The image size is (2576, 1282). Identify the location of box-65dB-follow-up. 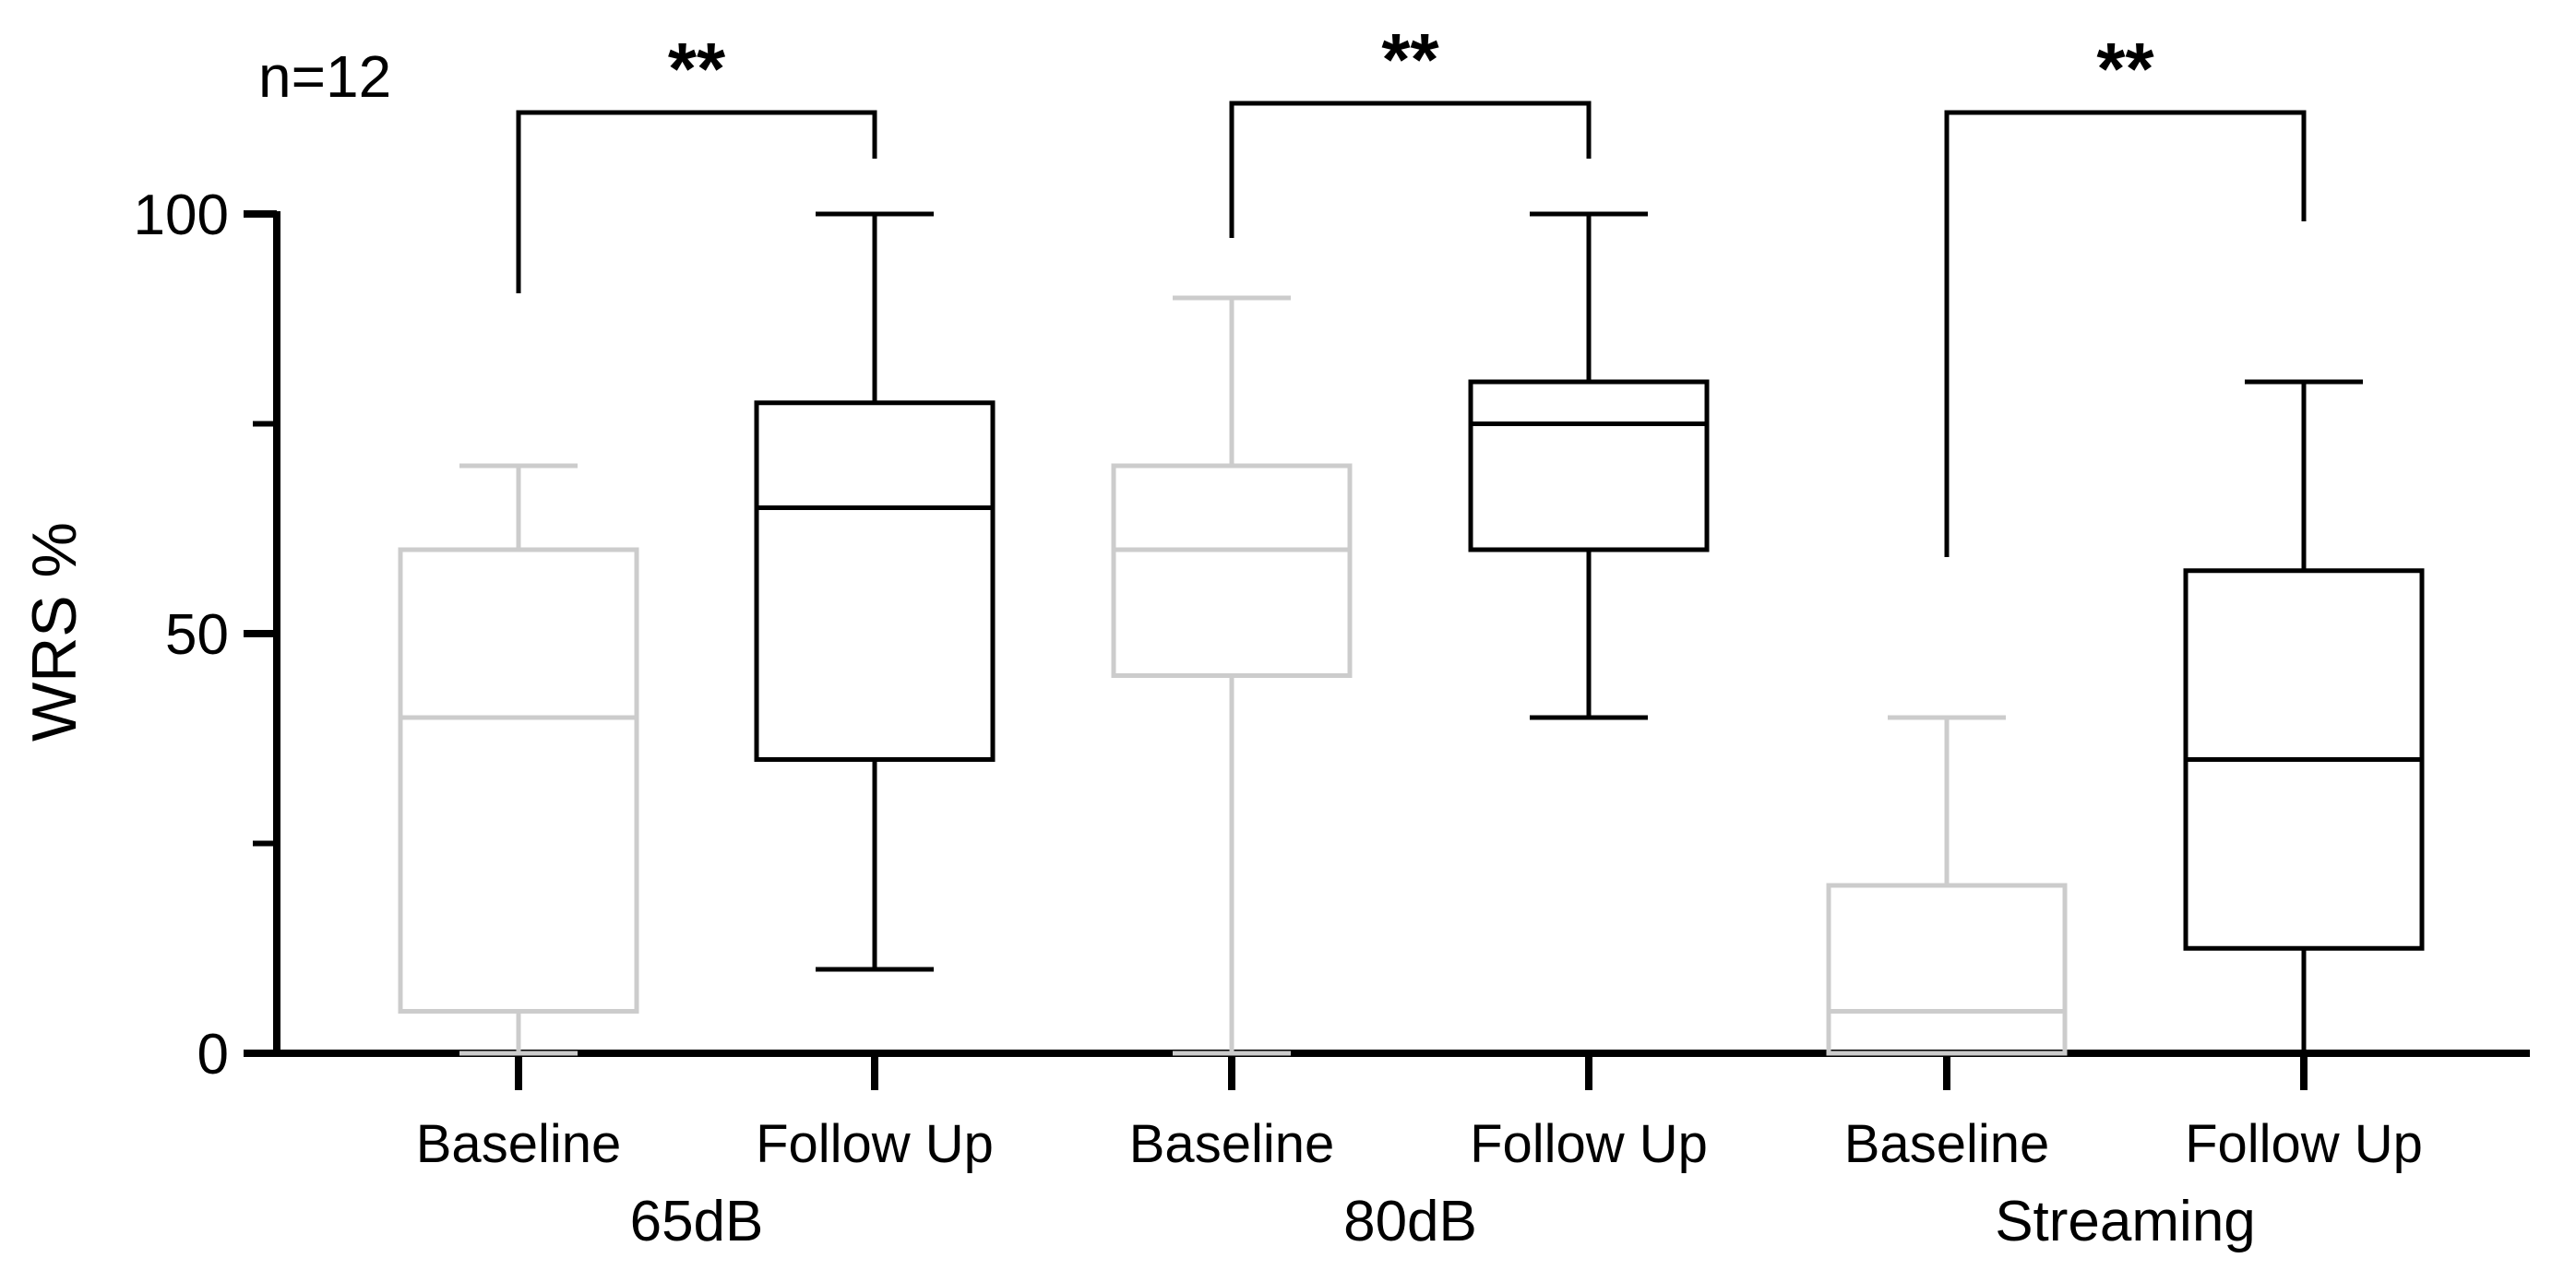
(875, 591).